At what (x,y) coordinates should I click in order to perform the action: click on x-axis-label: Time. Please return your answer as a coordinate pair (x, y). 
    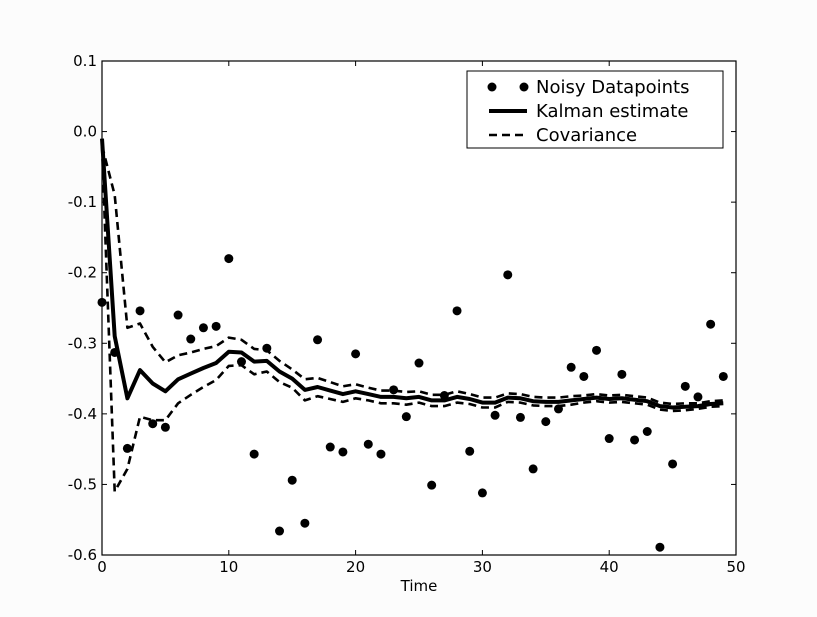
    Looking at the image, I should click on (419, 586).